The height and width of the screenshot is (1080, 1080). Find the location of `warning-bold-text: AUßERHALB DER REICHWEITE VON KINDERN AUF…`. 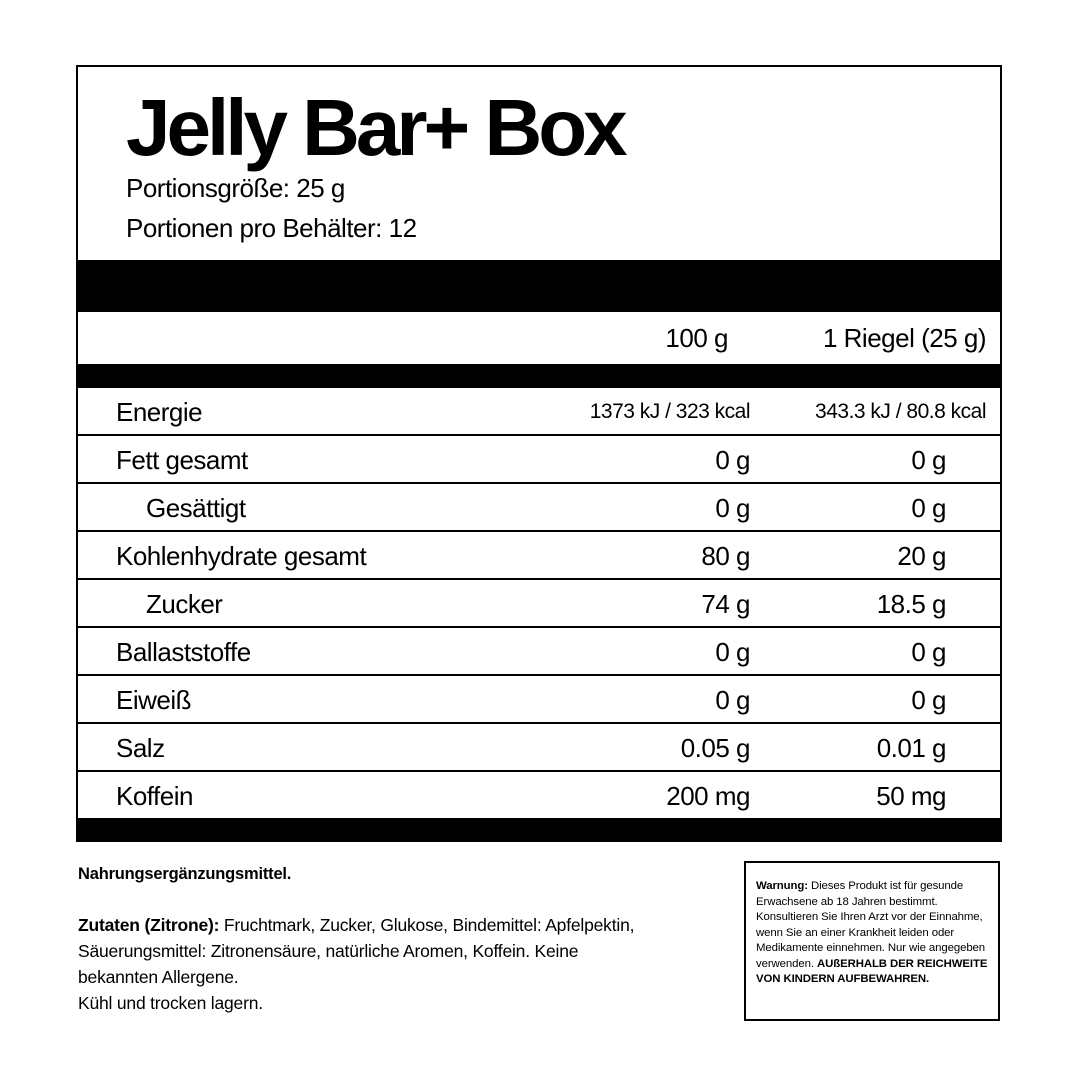

warning-bold-text: AUßERHALB DER REICHWEITE VON KINDERN AUF… is located at coordinates (872, 971).